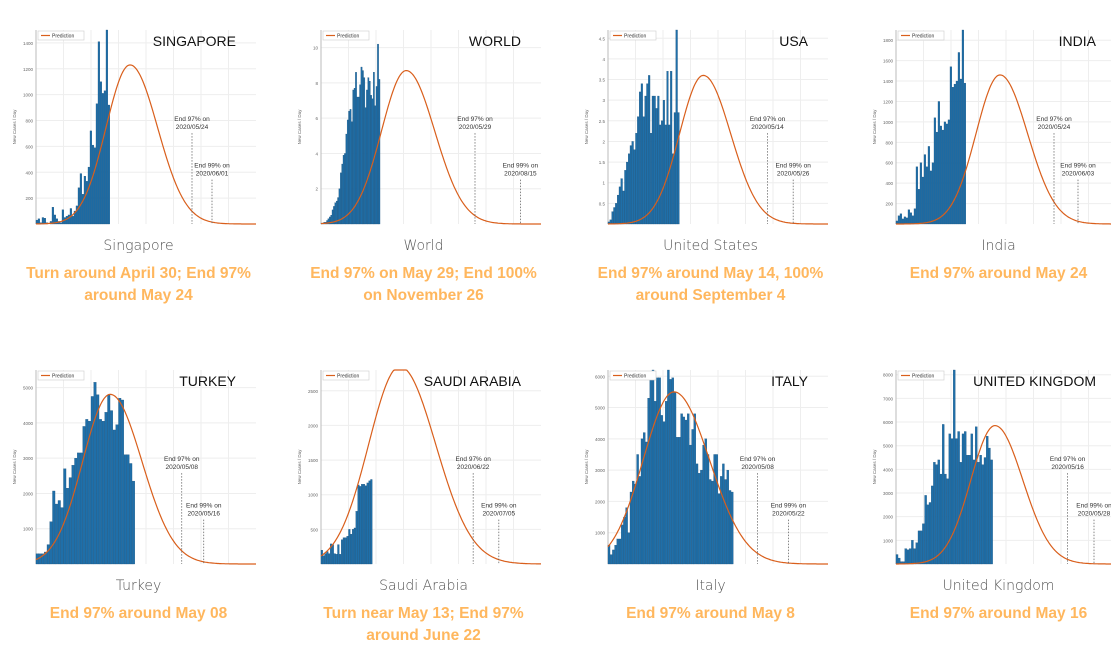  I want to click on gridlines, so click(146, 467).